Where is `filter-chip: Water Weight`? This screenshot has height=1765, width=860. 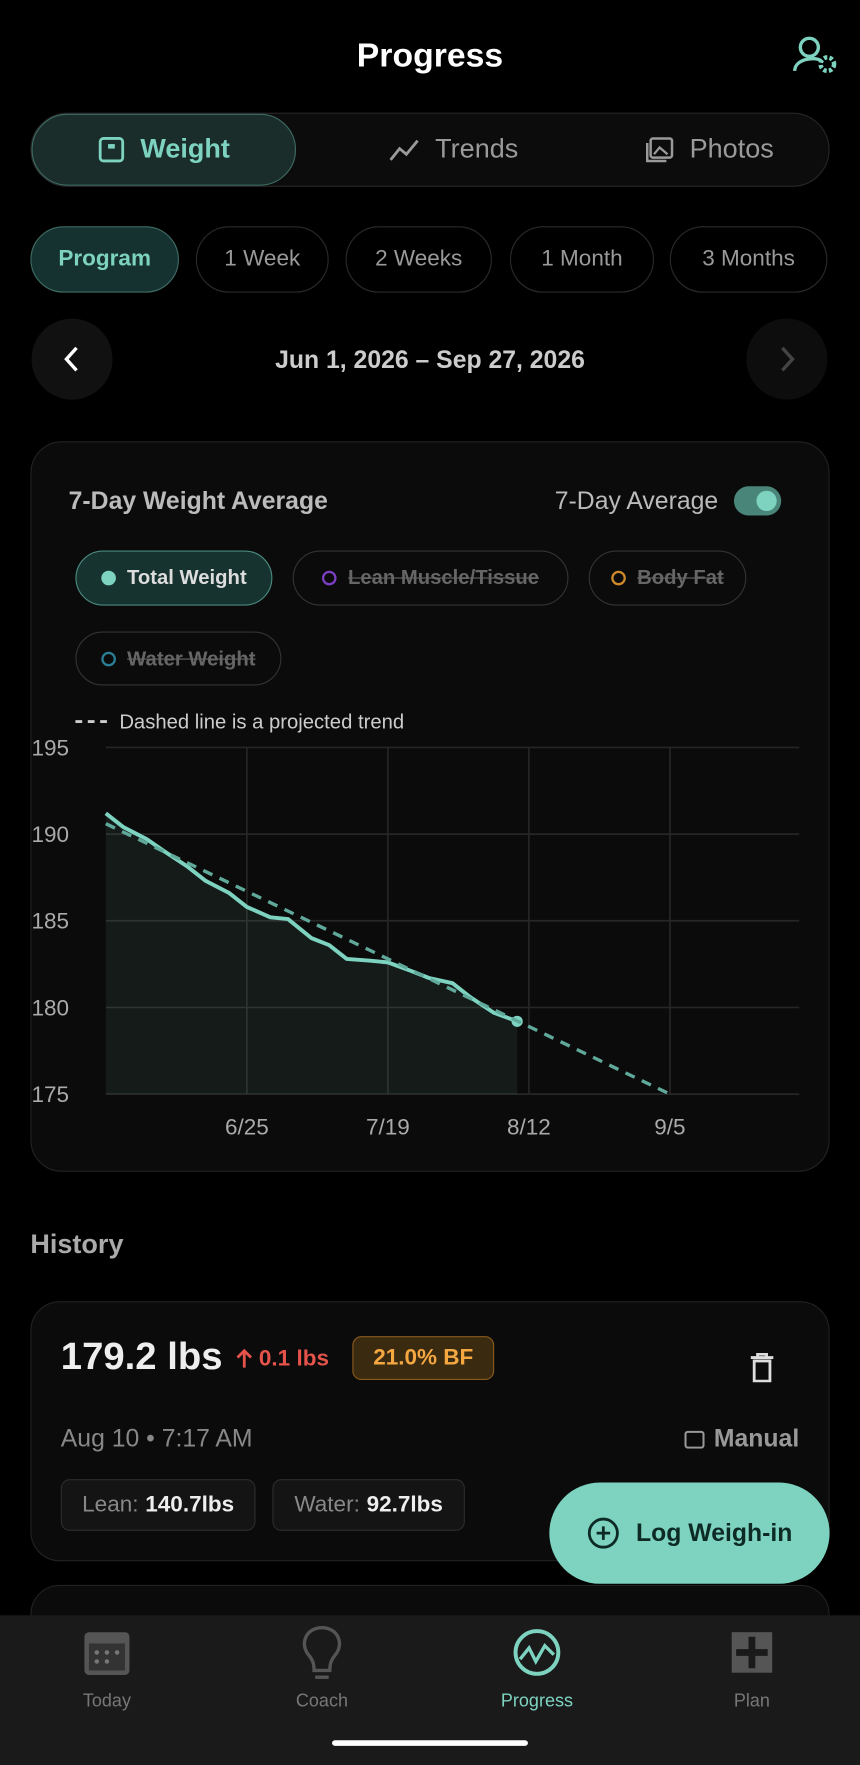
filter-chip: Water Weight is located at coordinates (178, 658).